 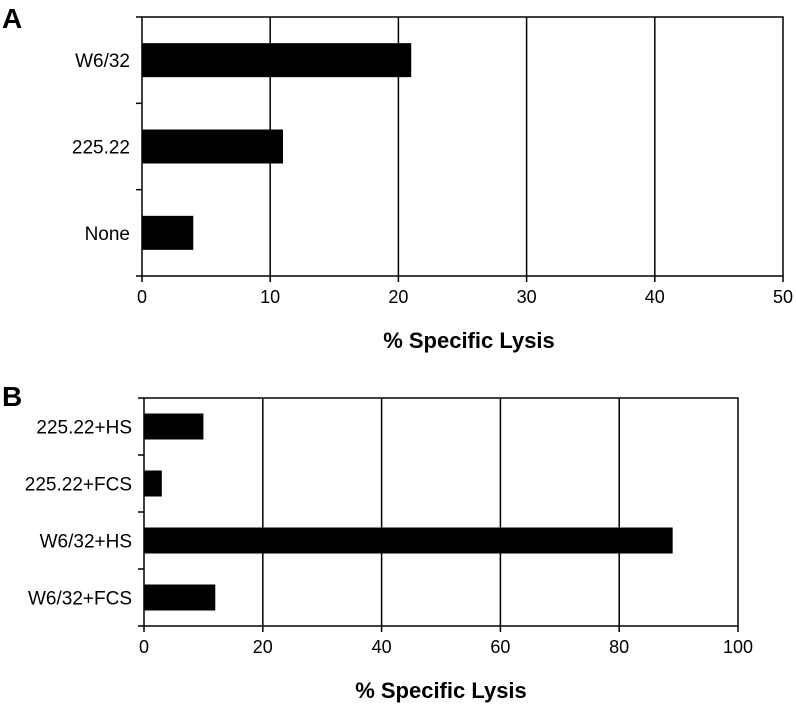 I want to click on panel-b-x-tick-label: 20, so click(x=263, y=647).